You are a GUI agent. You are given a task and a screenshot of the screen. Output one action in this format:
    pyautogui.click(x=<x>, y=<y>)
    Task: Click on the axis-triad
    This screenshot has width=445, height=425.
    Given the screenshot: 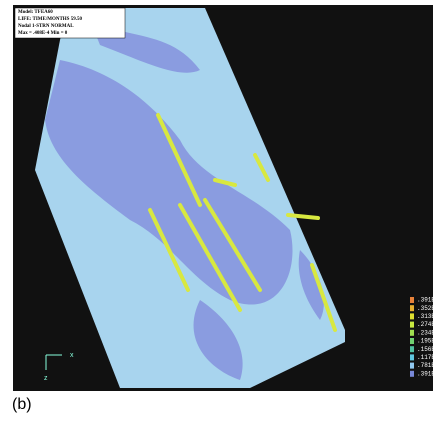 What is the action you would take?
    pyautogui.click(x=53, y=362)
    